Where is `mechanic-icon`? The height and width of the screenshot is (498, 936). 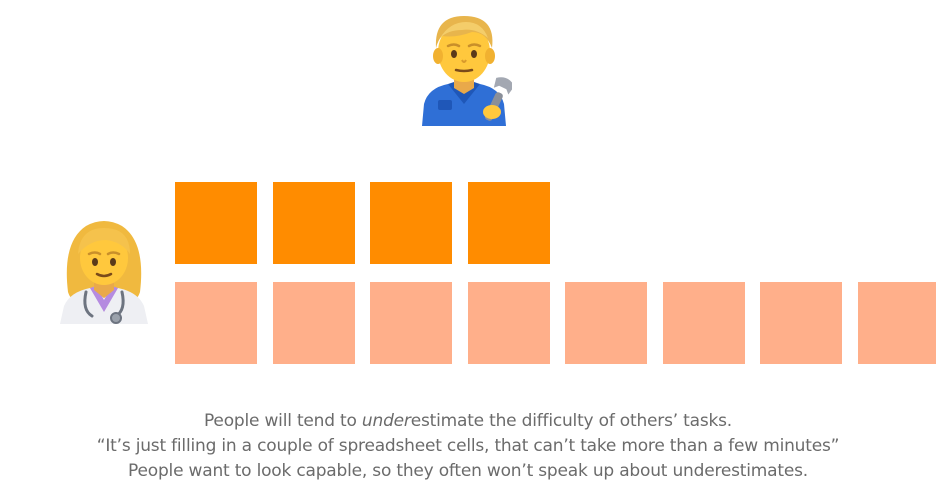 mechanic-icon is located at coordinates (465, 67).